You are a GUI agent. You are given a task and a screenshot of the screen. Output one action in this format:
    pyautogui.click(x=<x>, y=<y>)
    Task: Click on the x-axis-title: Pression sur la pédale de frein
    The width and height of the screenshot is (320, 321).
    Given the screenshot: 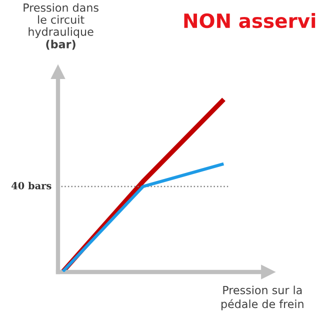 What is the action you would take?
    pyautogui.click(x=262, y=298)
    